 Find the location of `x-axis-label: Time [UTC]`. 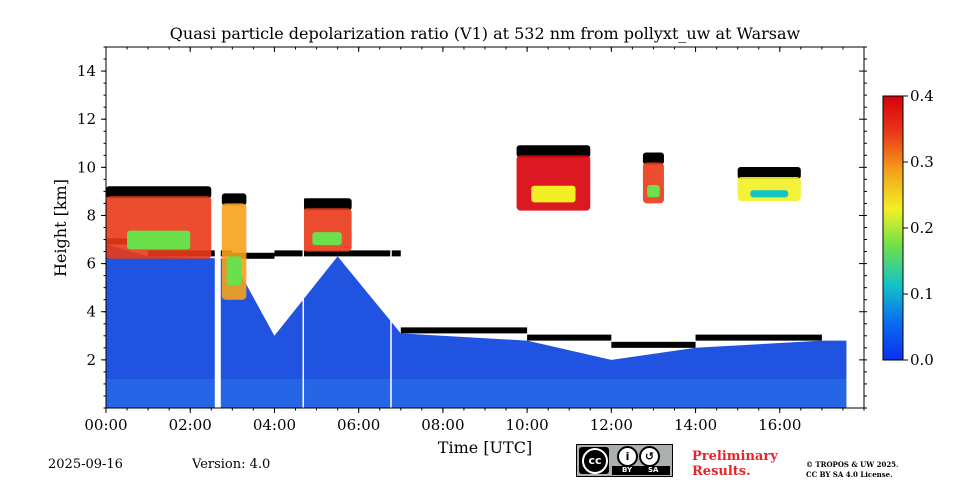

x-axis-label: Time [UTC] is located at coordinates (485, 447).